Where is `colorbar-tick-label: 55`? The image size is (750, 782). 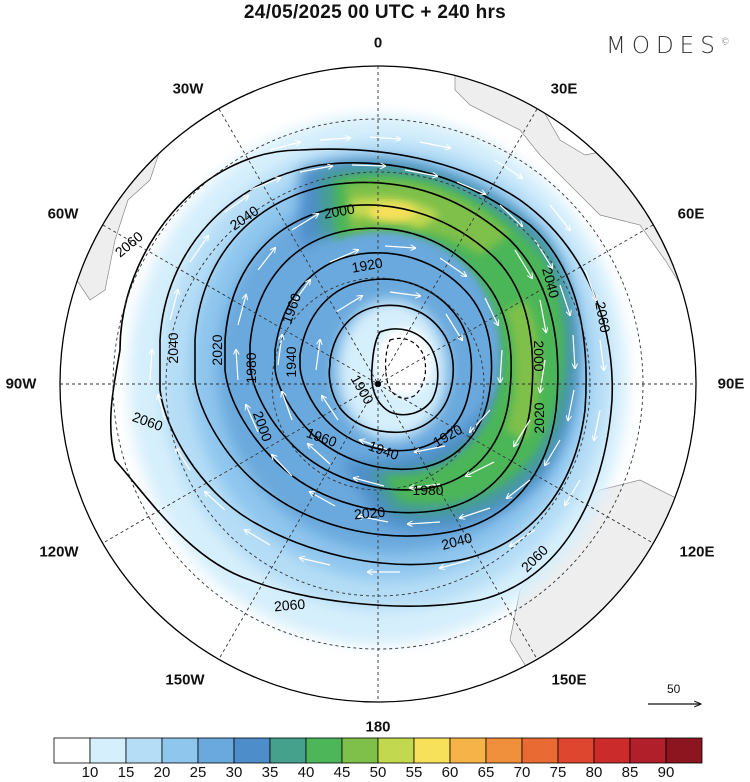 colorbar-tick-label: 55 is located at coordinates (414, 772).